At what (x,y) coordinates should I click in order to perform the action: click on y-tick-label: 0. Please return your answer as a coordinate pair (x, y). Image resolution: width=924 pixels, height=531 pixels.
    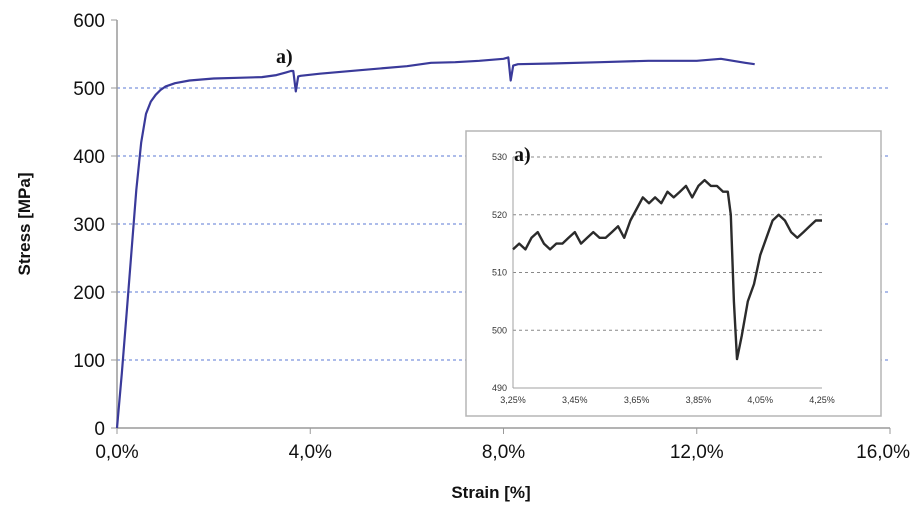
    Looking at the image, I should click on (99, 429).